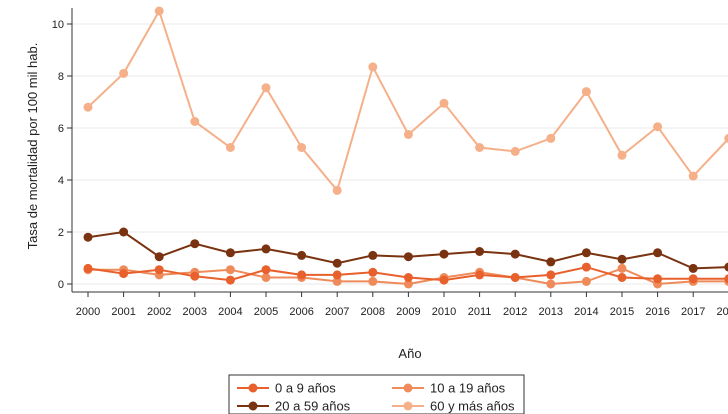 The width and height of the screenshot is (728, 414). Describe the element at coordinates (408, 312) in the screenshot. I see `x-tick-label: 2009` at that location.